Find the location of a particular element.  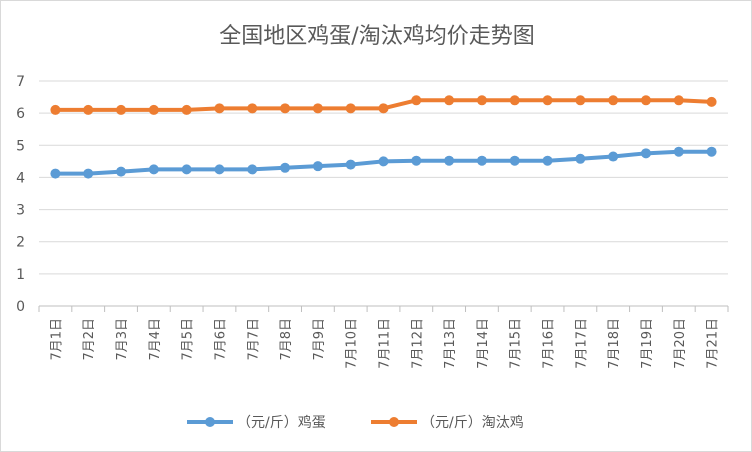

legend-item: （元/斤）淘汰鸡 is located at coordinates (447, 422).